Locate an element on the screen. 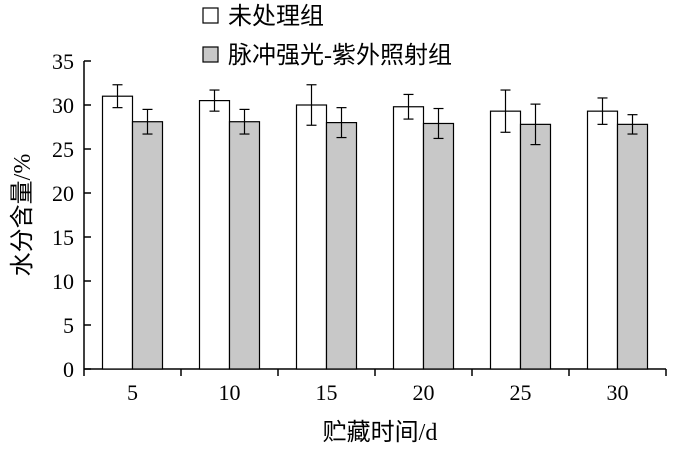  x-tick-label-15: 15 is located at coordinates (327, 392).